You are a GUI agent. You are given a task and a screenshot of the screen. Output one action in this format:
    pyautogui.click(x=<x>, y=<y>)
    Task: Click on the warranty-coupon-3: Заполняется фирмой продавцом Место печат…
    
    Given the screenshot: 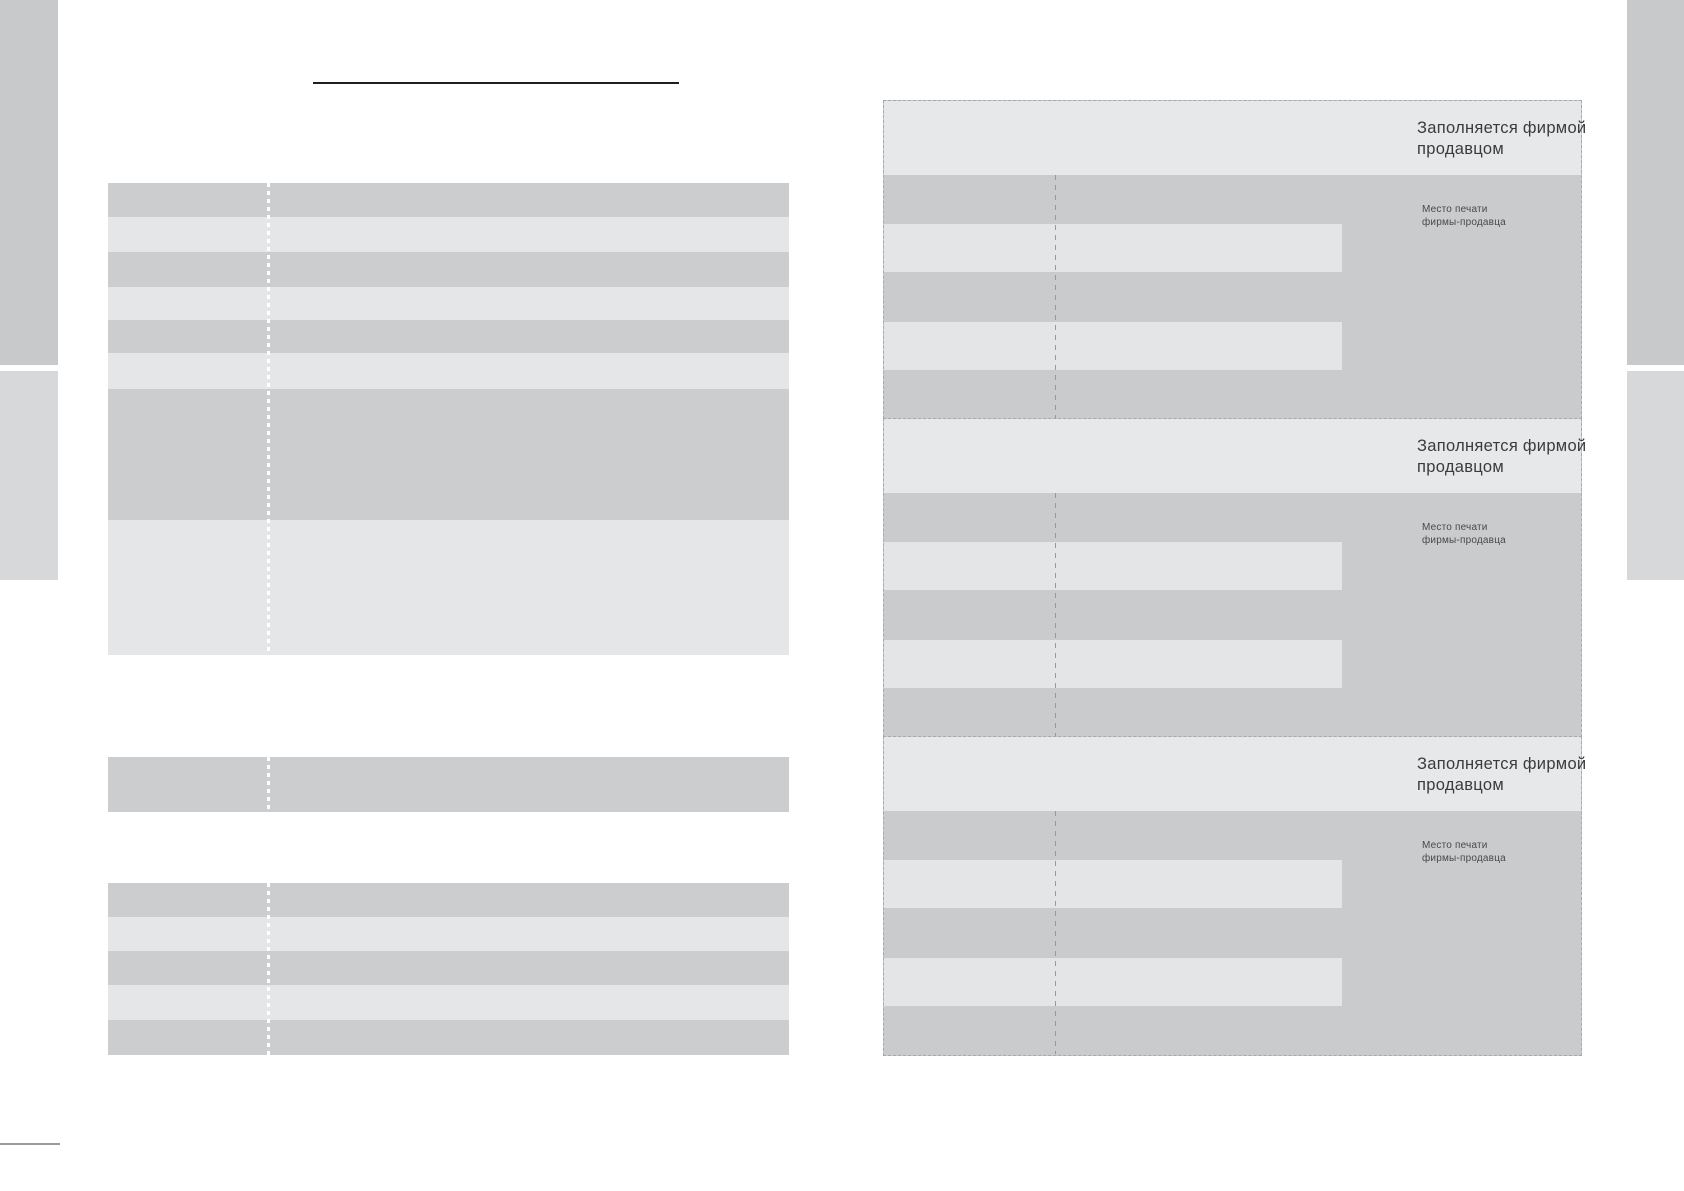 What is the action you would take?
    pyautogui.click(x=1234, y=896)
    